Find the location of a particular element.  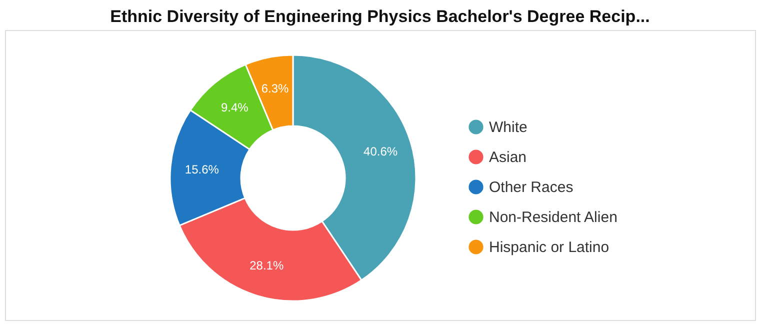

legend-label: Other Races is located at coordinates (531, 187).